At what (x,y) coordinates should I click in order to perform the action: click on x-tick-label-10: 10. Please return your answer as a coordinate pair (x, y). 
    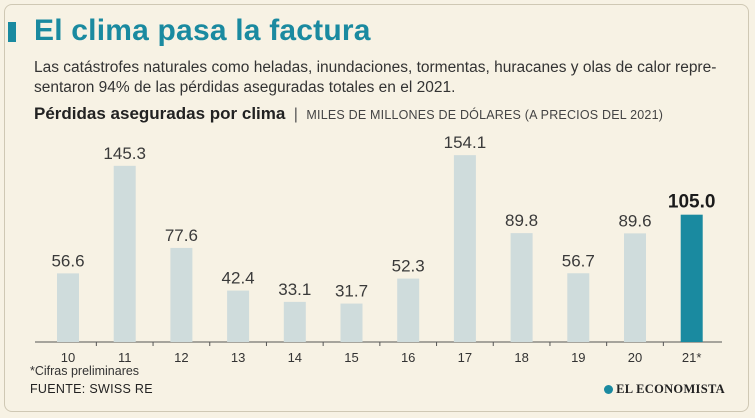
    Looking at the image, I should click on (68, 357).